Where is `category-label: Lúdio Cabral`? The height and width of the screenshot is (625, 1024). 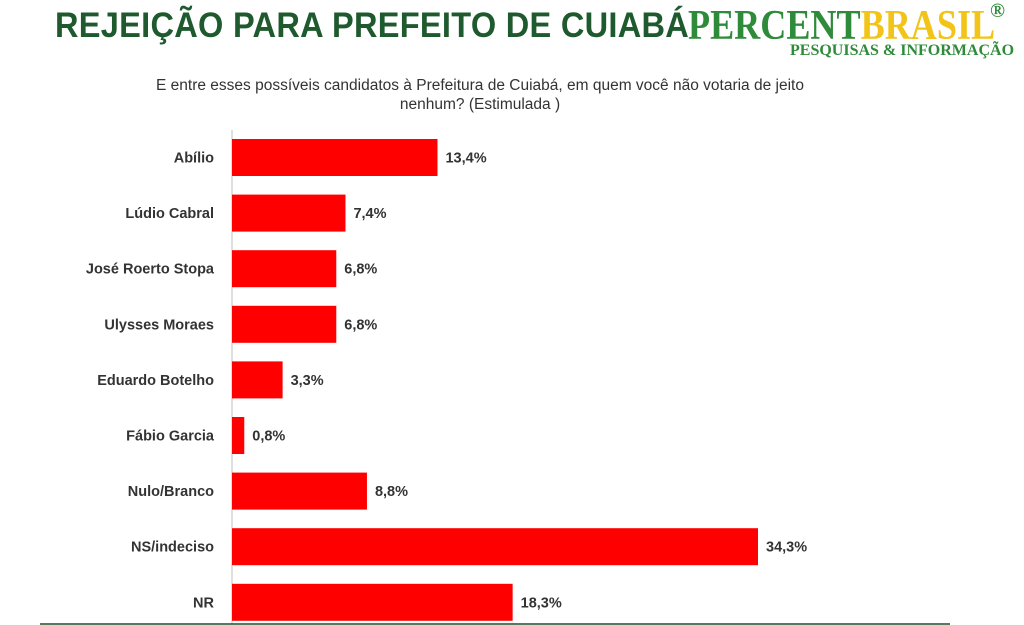 category-label: Lúdio Cabral is located at coordinates (169, 214).